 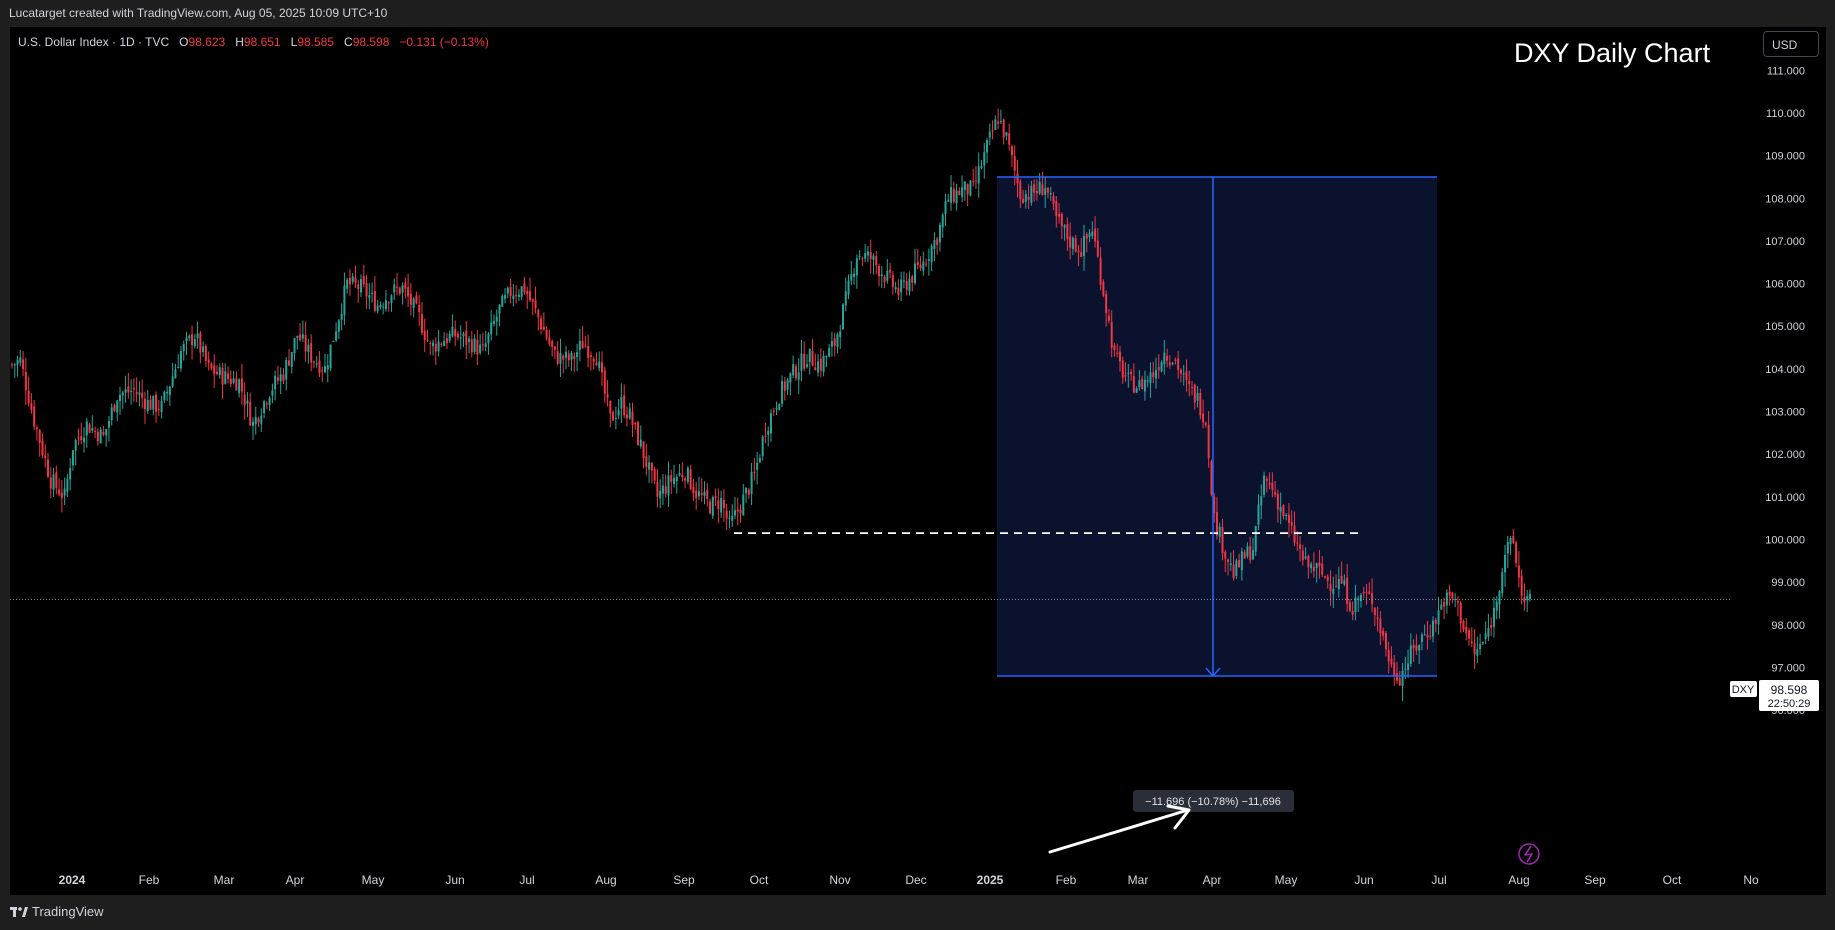 What do you see at coordinates (239, 42) in the screenshot?
I see `high-label: H` at bounding box center [239, 42].